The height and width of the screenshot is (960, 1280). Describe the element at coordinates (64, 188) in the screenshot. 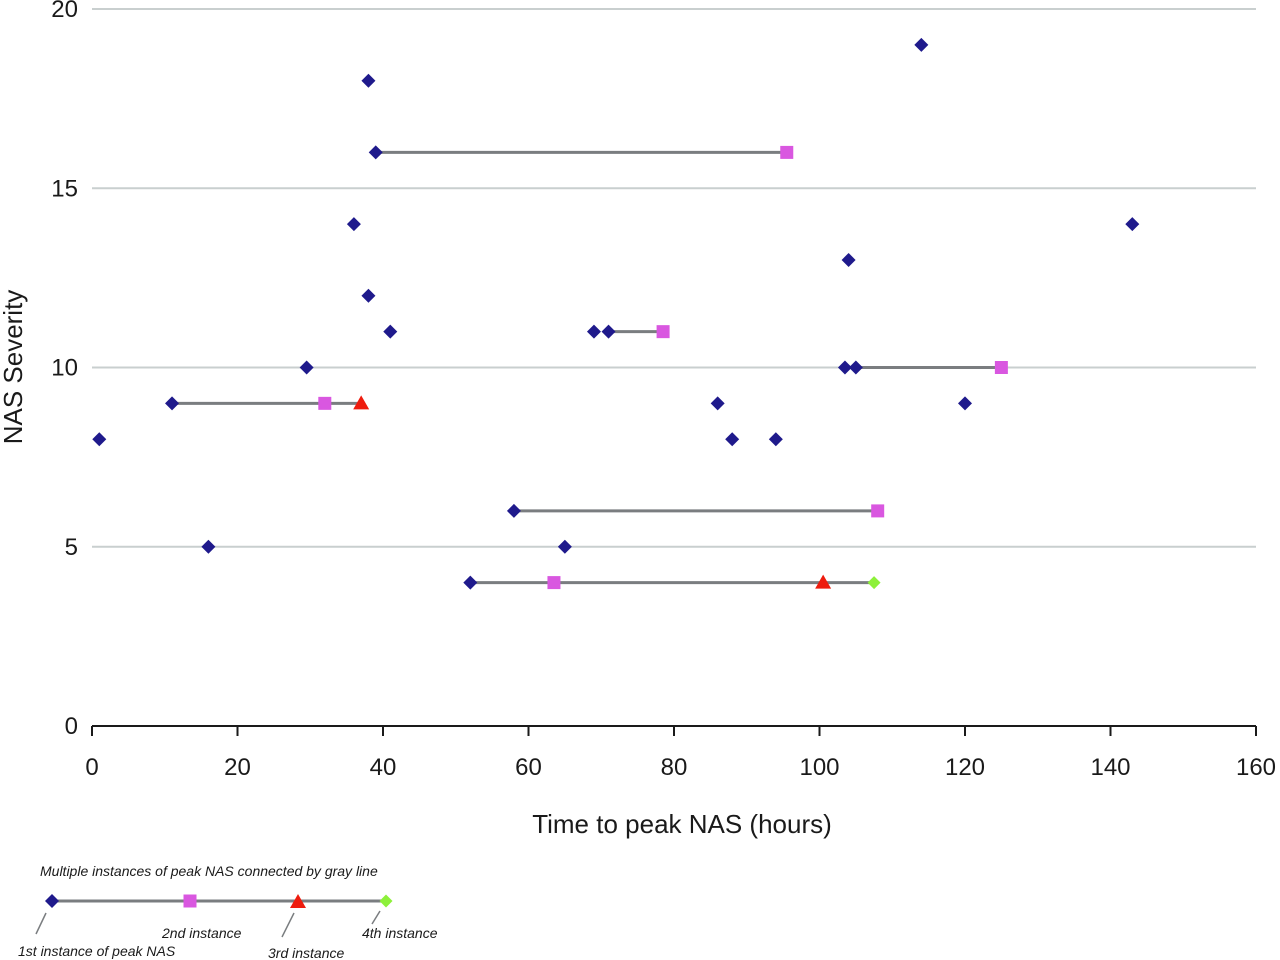

I see `y-tick-label: 15` at that location.